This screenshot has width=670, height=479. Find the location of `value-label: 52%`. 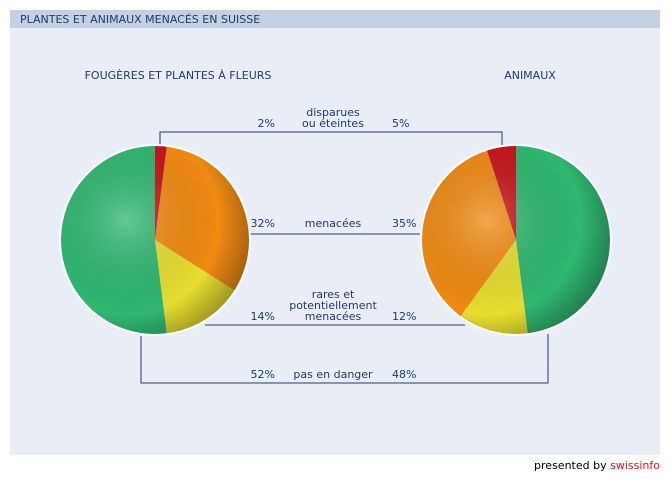

value-label: 52% is located at coordinates (263, 374).